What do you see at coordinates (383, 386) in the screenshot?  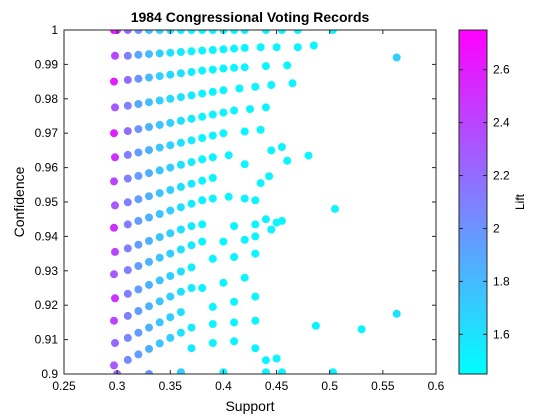 I see `x-tick-label: 0.55` at bounding box center [383, 386].